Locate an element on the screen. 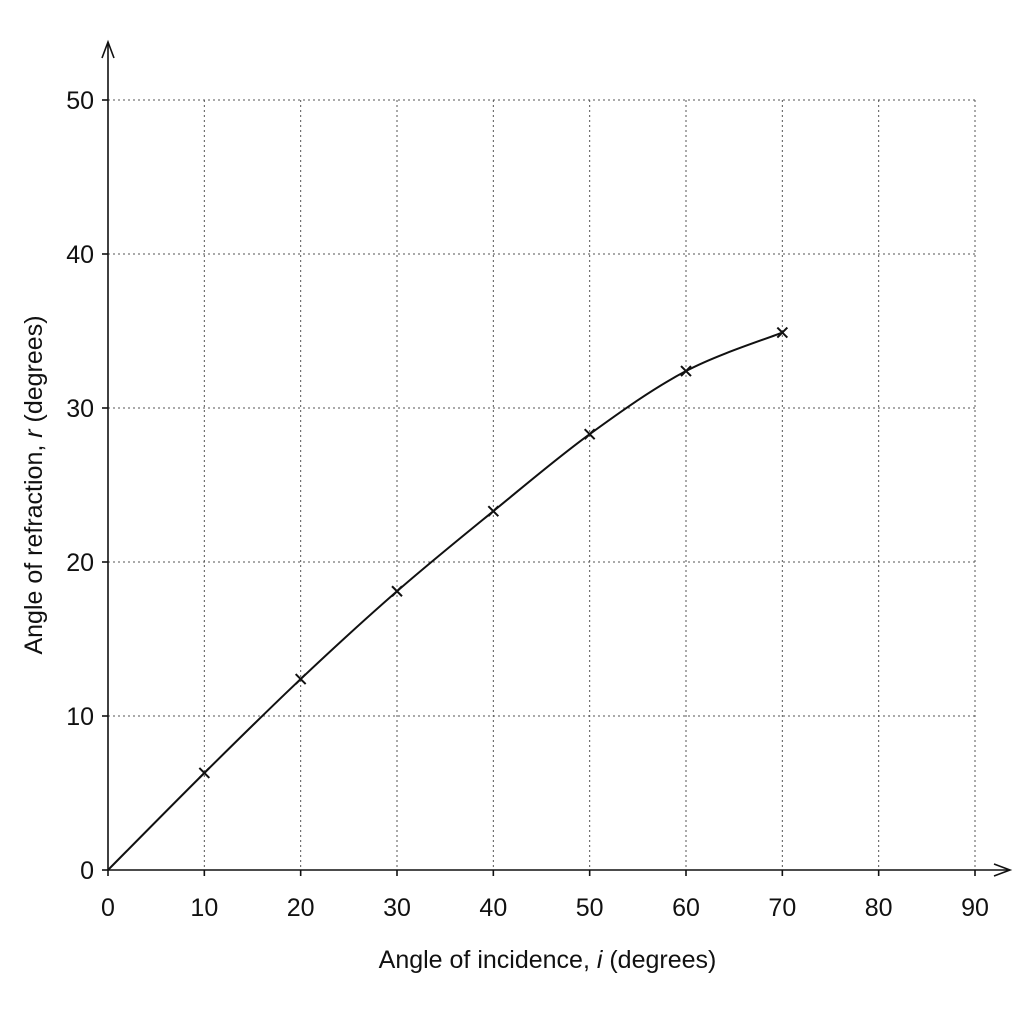  x-tick-label-30: 30 is located at coordinates (397, 908).